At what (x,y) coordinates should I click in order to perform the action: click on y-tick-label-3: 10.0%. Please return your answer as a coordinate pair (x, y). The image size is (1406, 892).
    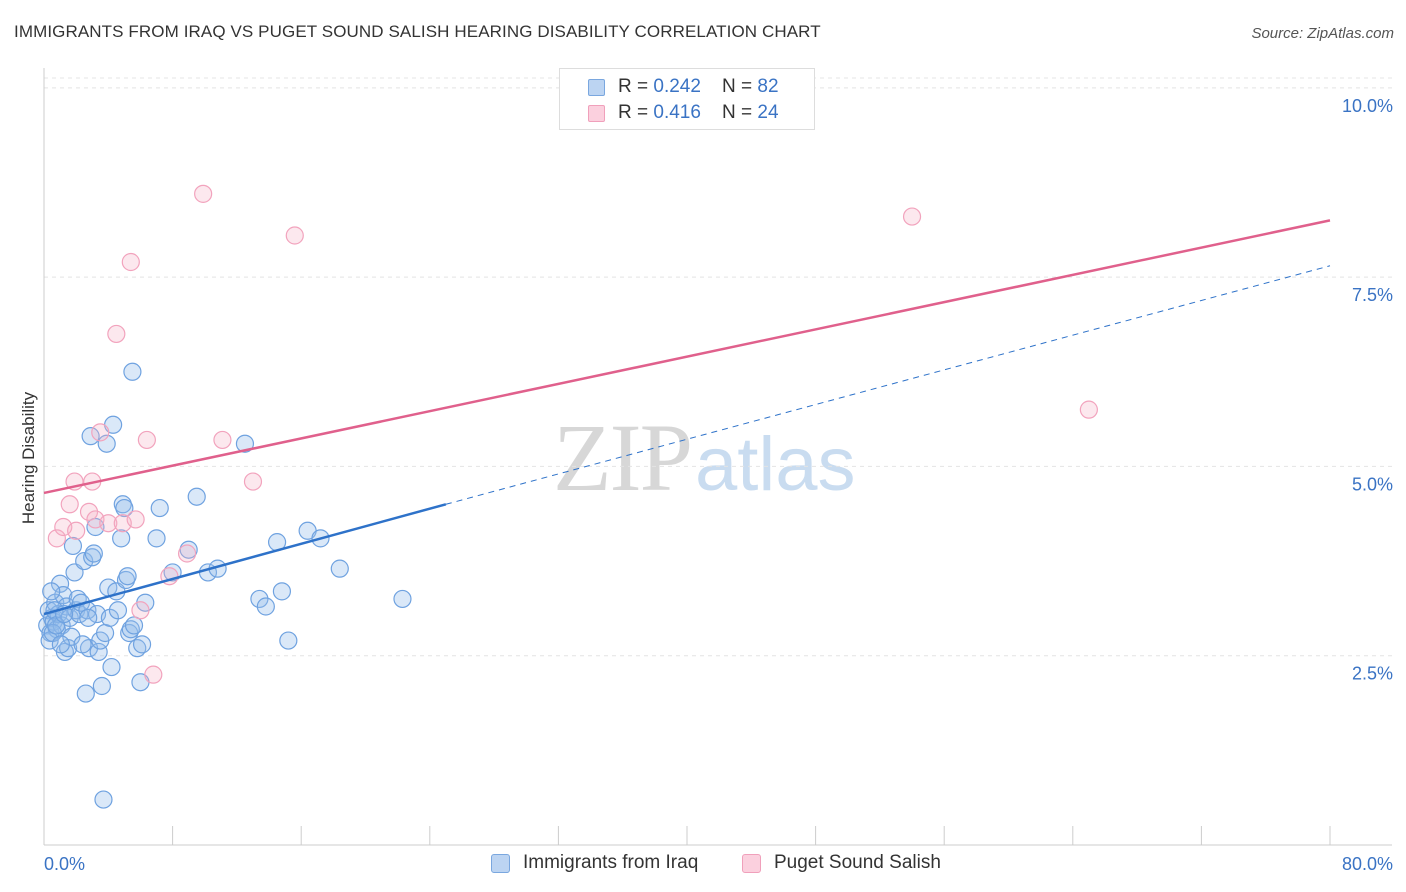
    Looking at the image, I should click on (1367, 106).